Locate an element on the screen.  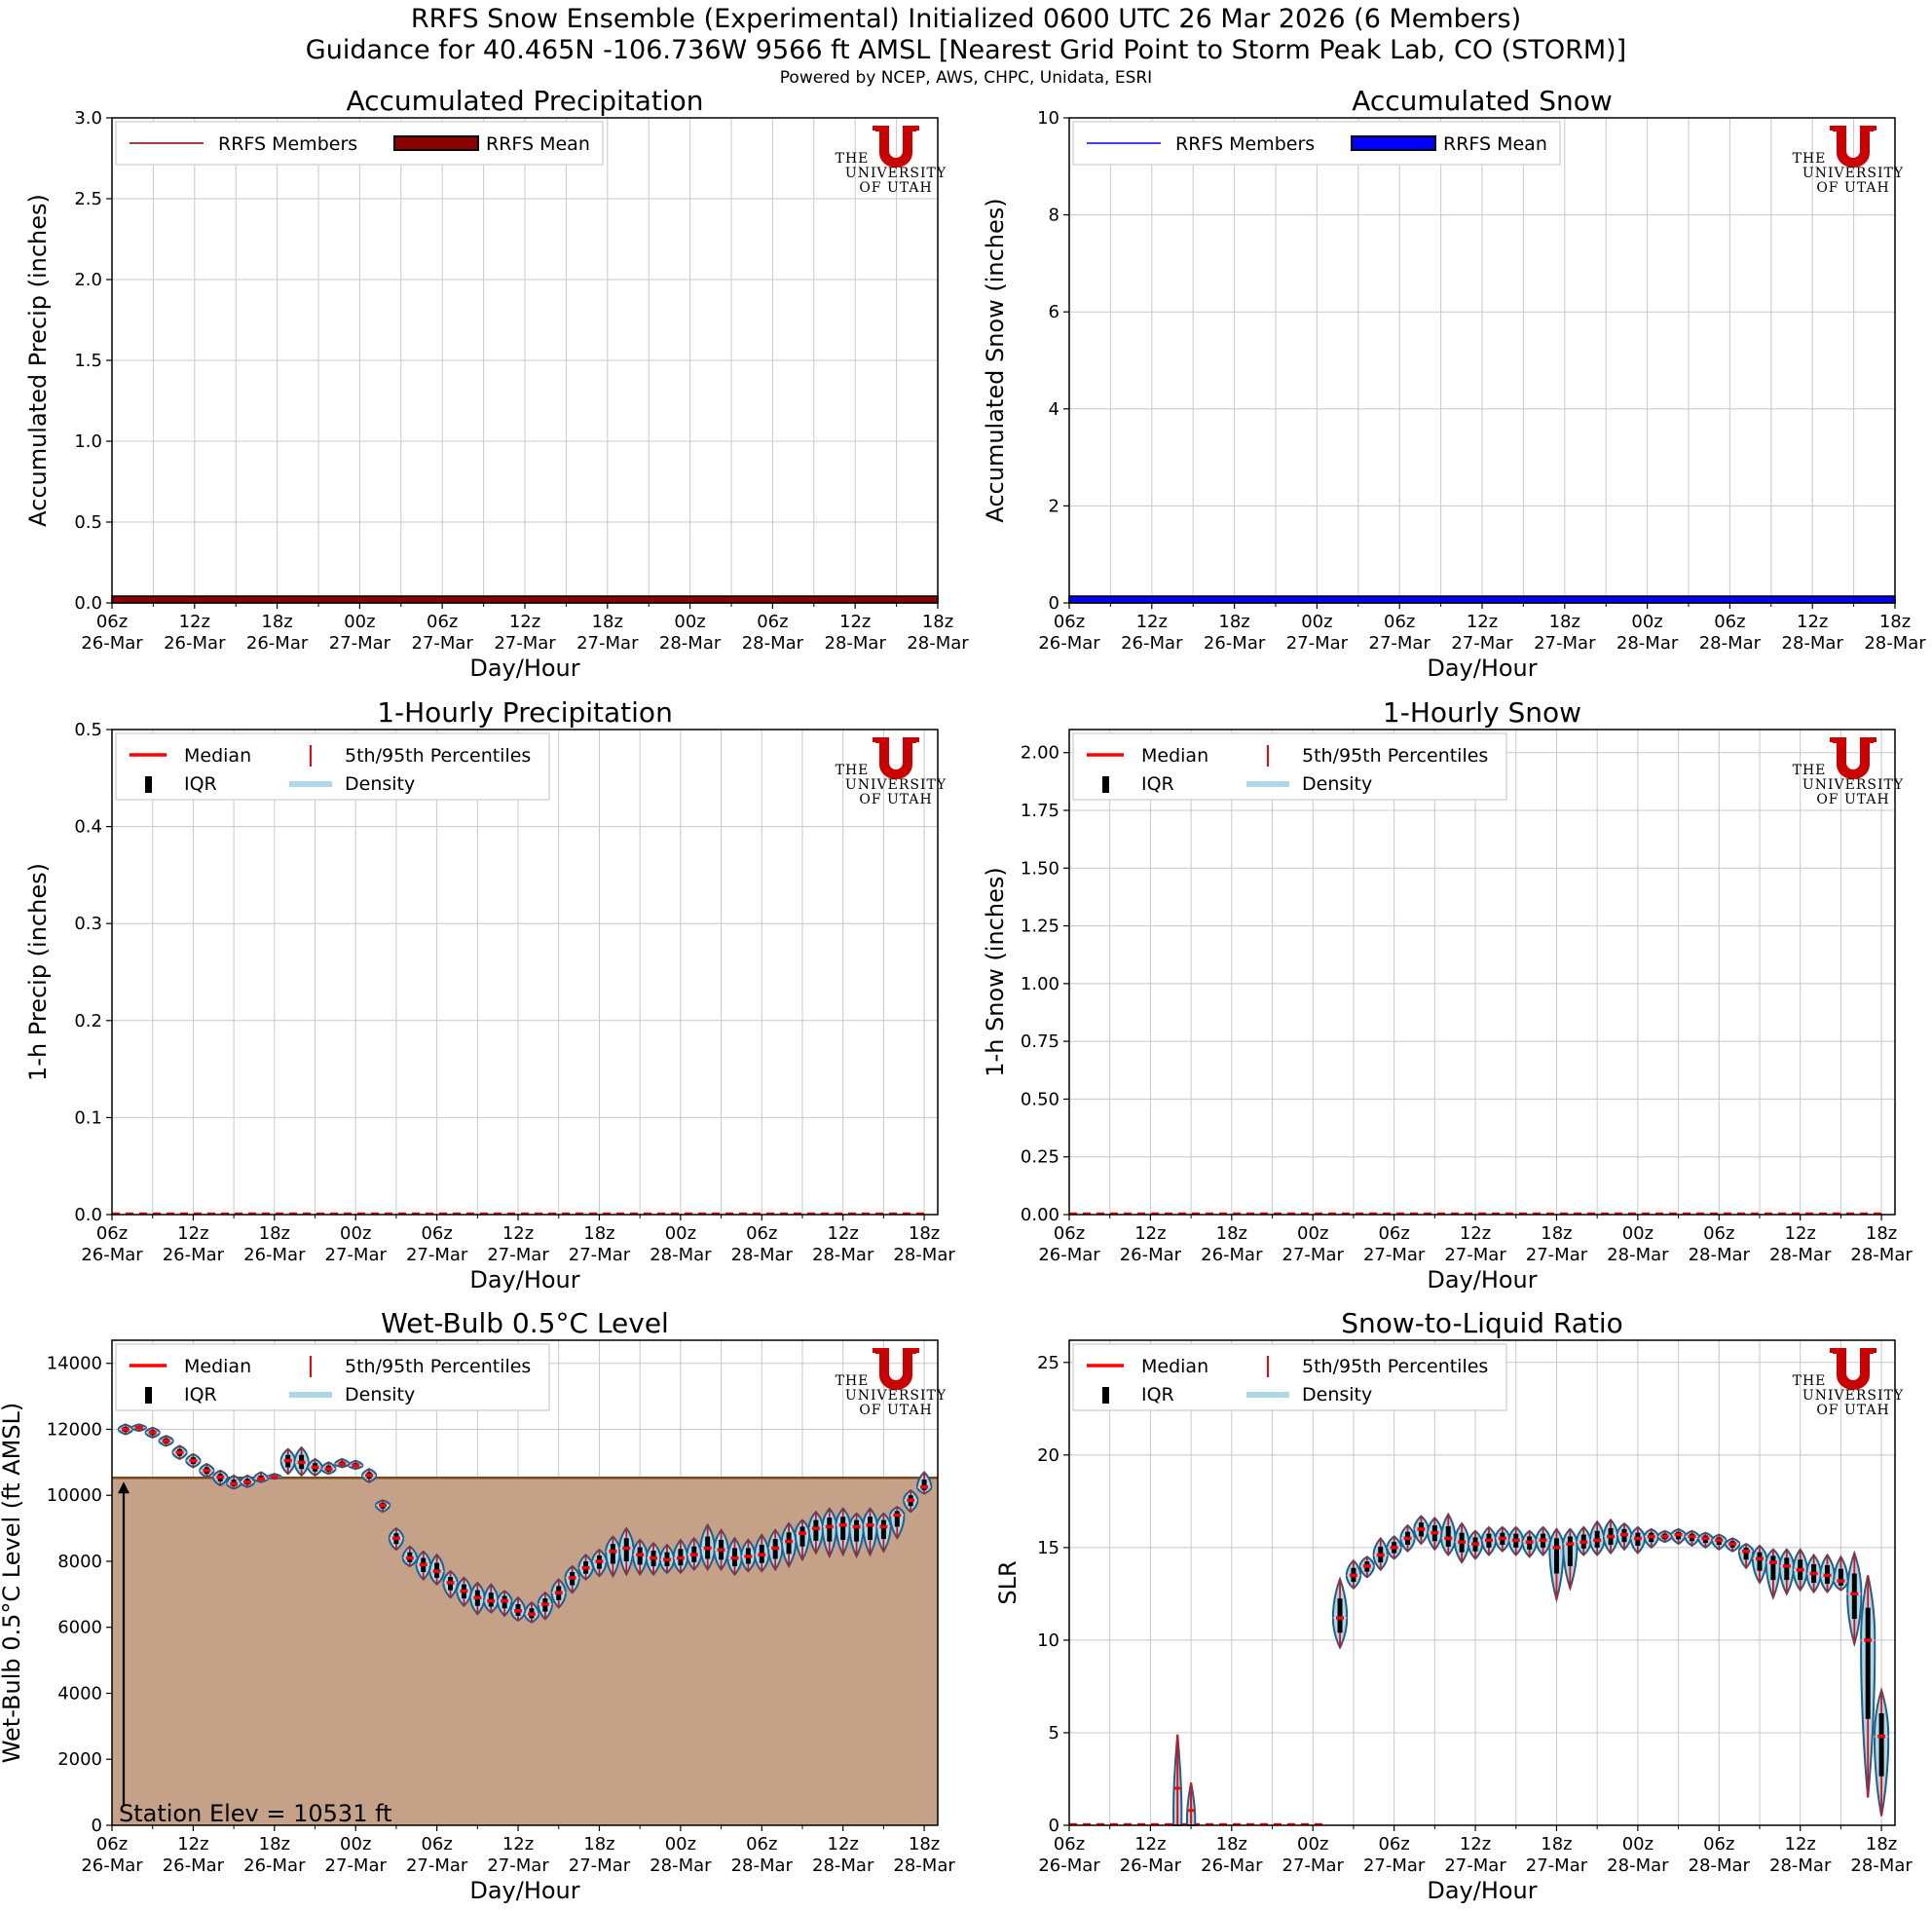
y-tick-label: 8000 is located at coordinates (79, 1562).